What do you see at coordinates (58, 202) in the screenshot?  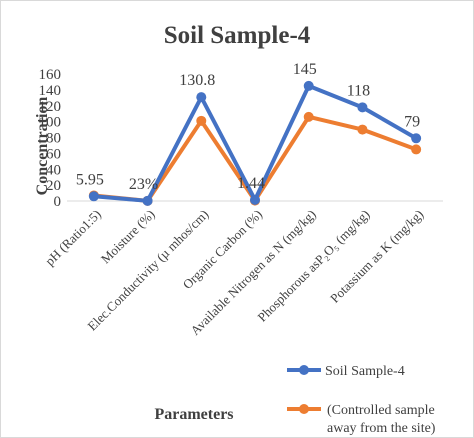 I see `y-tick-label: 0` at bounding box center [58, 202].